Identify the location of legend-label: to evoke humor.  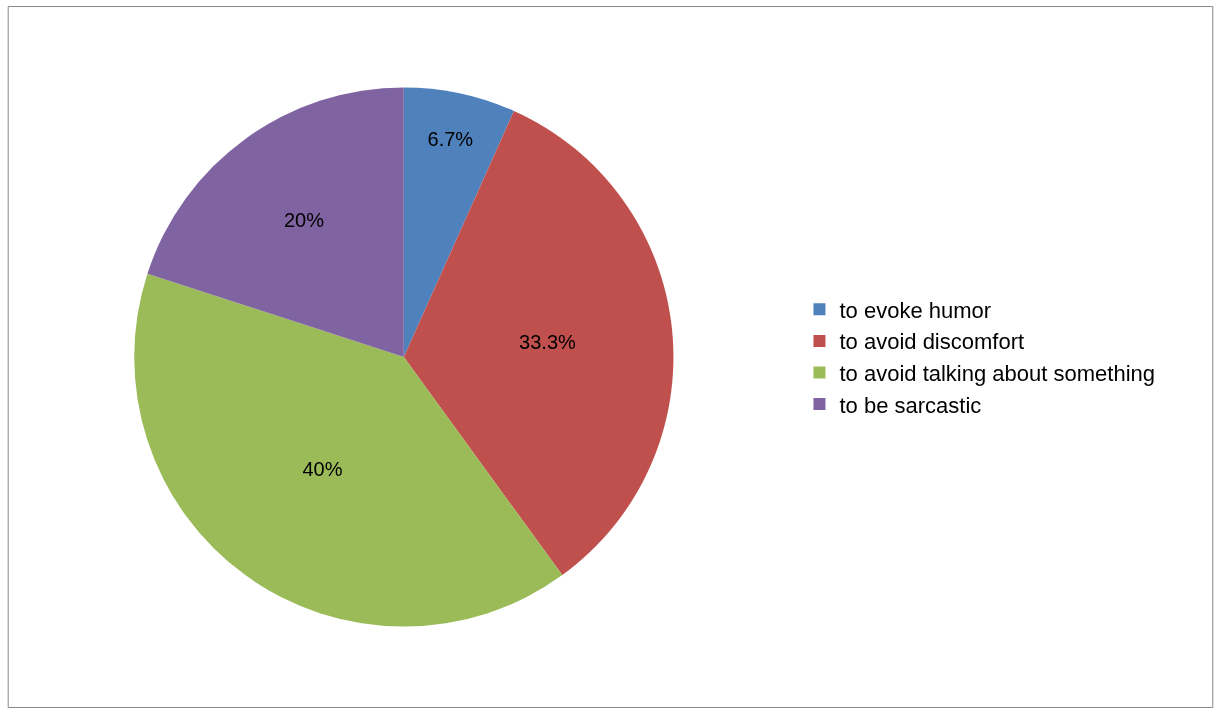
(915, 310).